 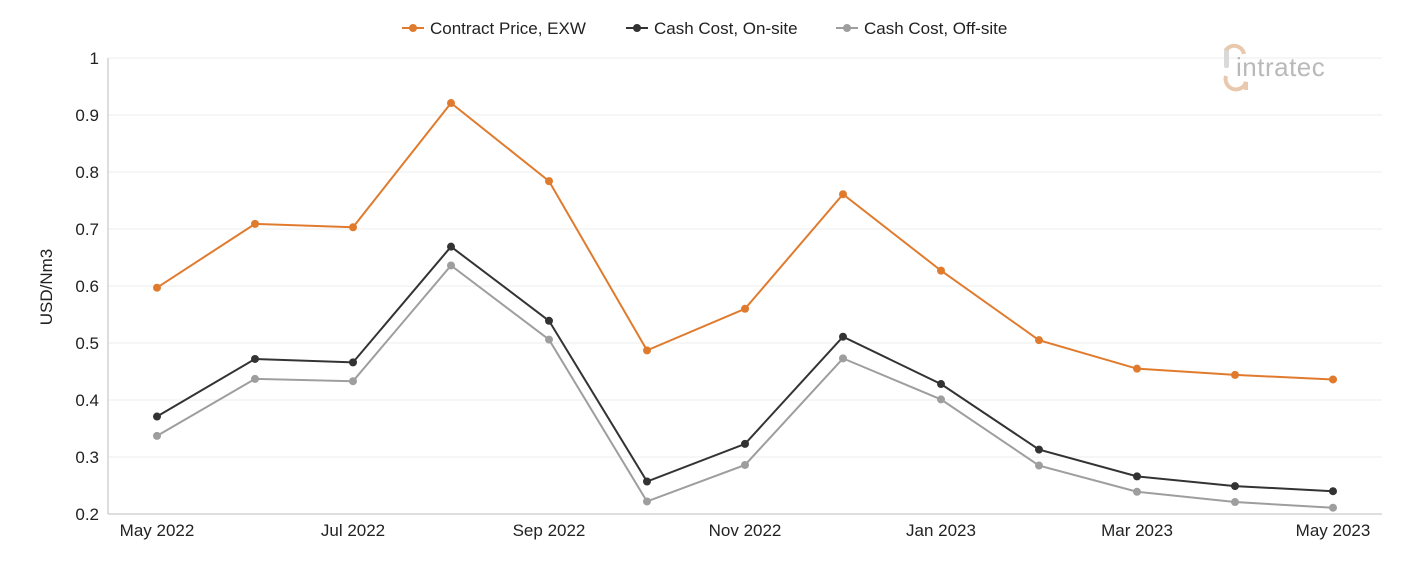 I want to click on intratec-logo: intratec, so click(x=1274, y=67).